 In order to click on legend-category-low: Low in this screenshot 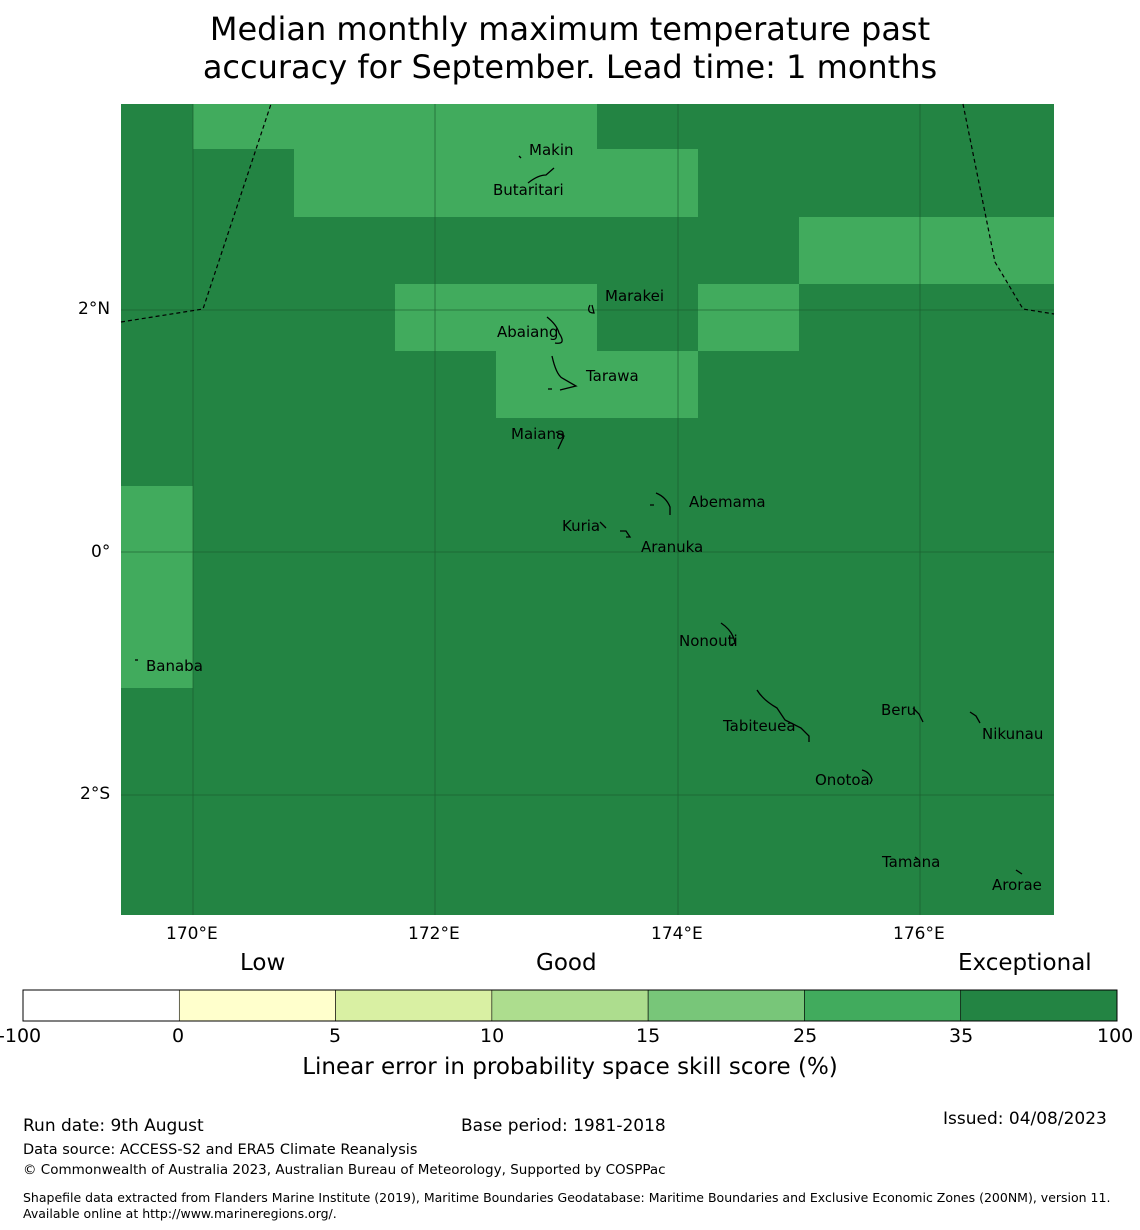, I will do `click(263, 963)`.